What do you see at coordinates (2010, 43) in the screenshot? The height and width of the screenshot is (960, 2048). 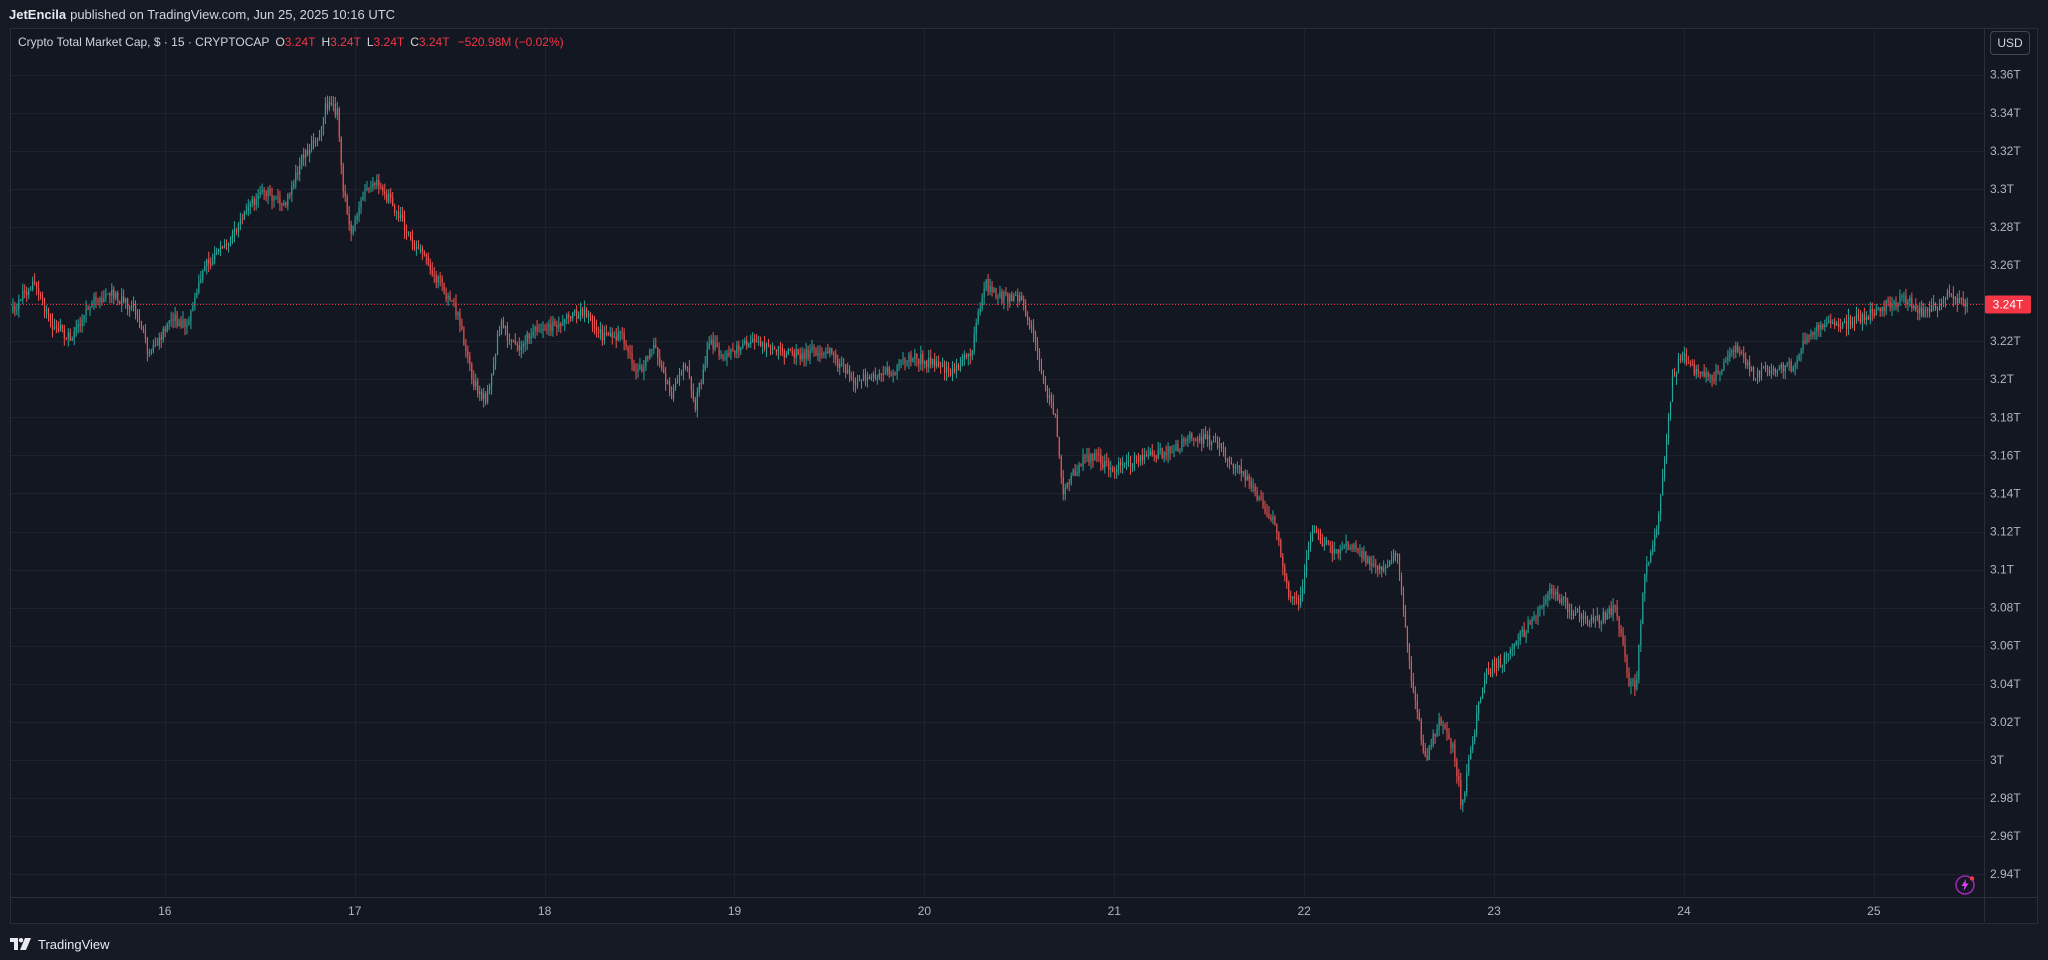 I see `currency-button: USD` at bounding box center [2010, 43].